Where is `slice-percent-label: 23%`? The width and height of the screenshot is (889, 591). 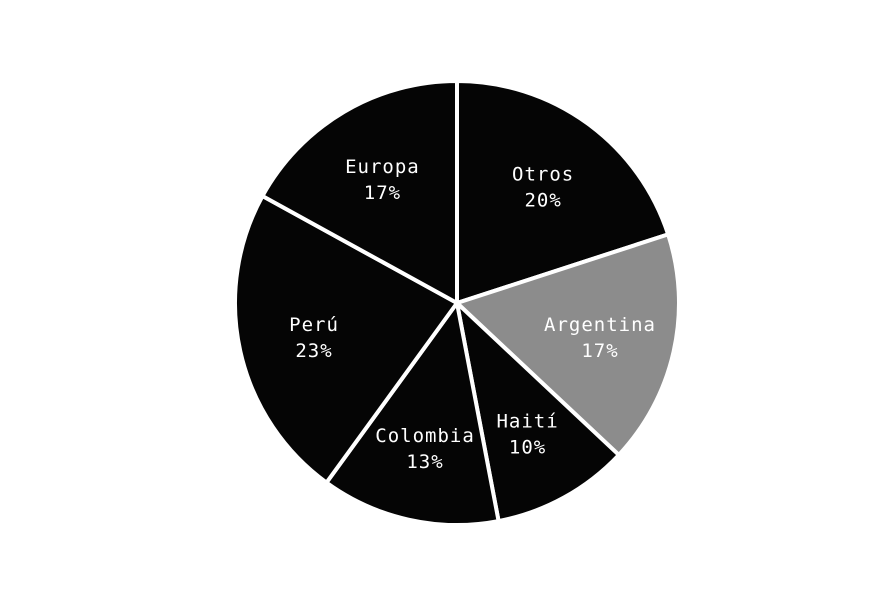 slice-percent-label: 23% is located at coordinates (313, 351).